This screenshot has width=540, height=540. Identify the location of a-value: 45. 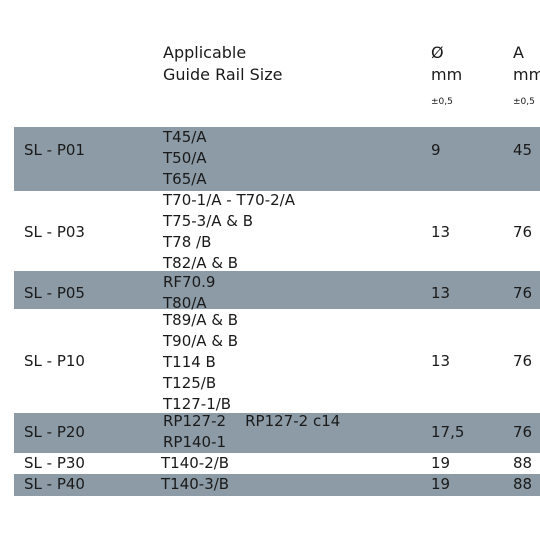
(523, 150).